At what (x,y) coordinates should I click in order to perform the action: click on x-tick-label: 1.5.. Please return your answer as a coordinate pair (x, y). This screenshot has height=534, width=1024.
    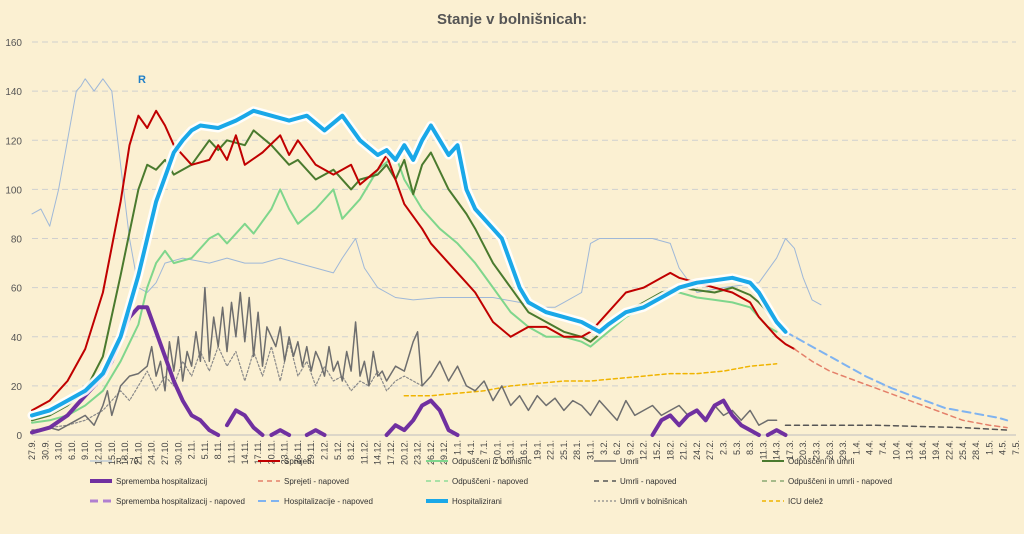
    Looking at the image, I should click on (989, 447).